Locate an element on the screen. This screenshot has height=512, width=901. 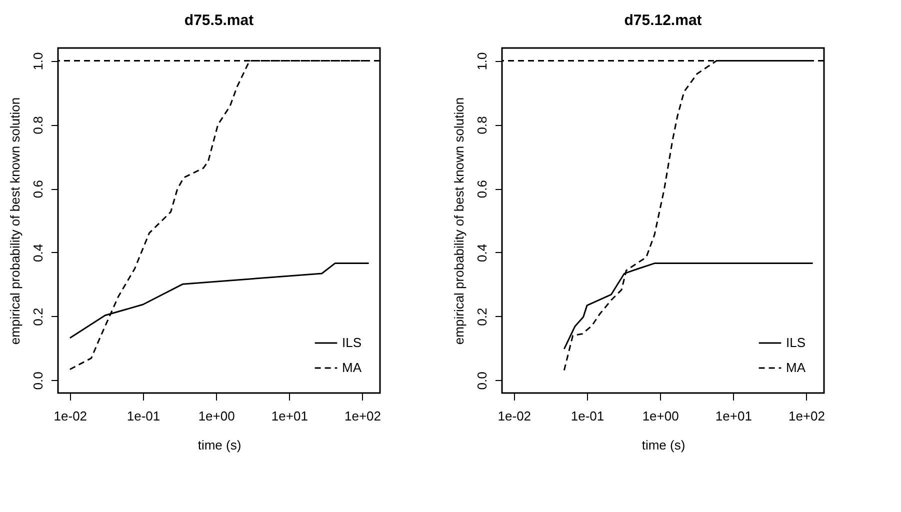
chart-title: d75.12.mat is located at coordinates (663, 20).